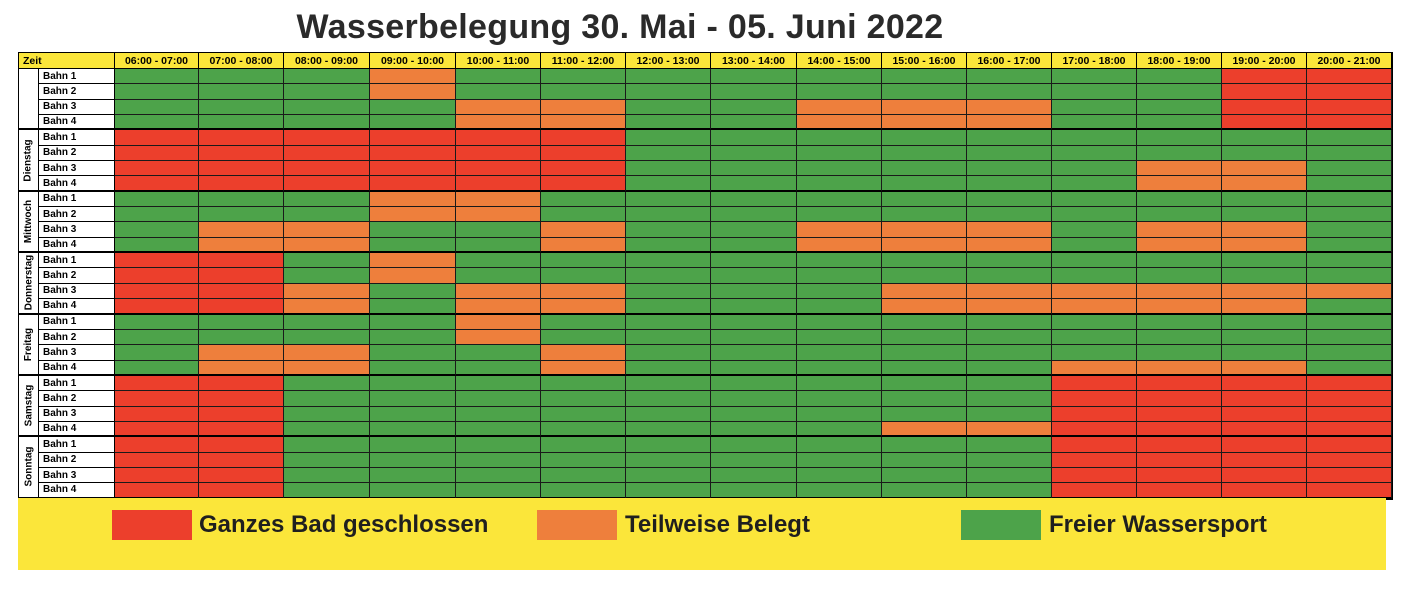  What do you see at coordinates (1158, 524) in the screenshot?
I see `legend-label-free: Freier Wassersport` at bounding box center [1158, 524].